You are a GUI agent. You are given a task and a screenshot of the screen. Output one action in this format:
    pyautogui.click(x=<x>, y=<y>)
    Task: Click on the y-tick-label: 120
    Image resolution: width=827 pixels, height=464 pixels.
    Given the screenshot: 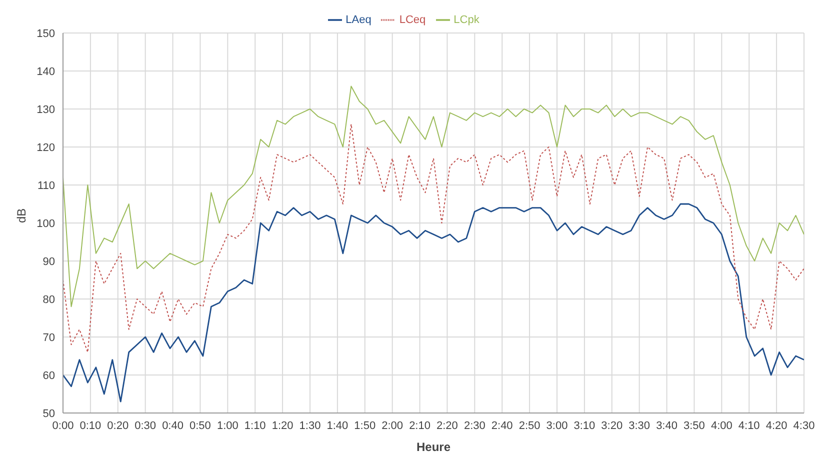 What is the action you would take?
    pyautogui.click(x=45, y=148)
    